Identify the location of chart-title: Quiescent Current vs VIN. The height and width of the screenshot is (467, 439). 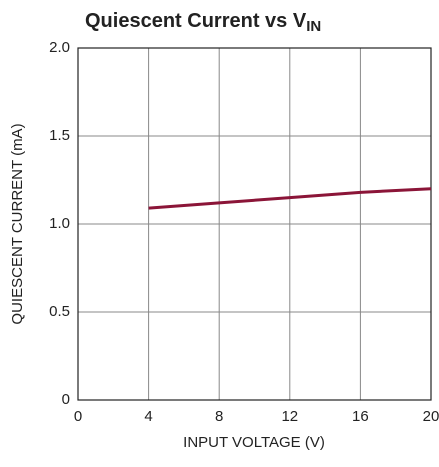
(203, 22).